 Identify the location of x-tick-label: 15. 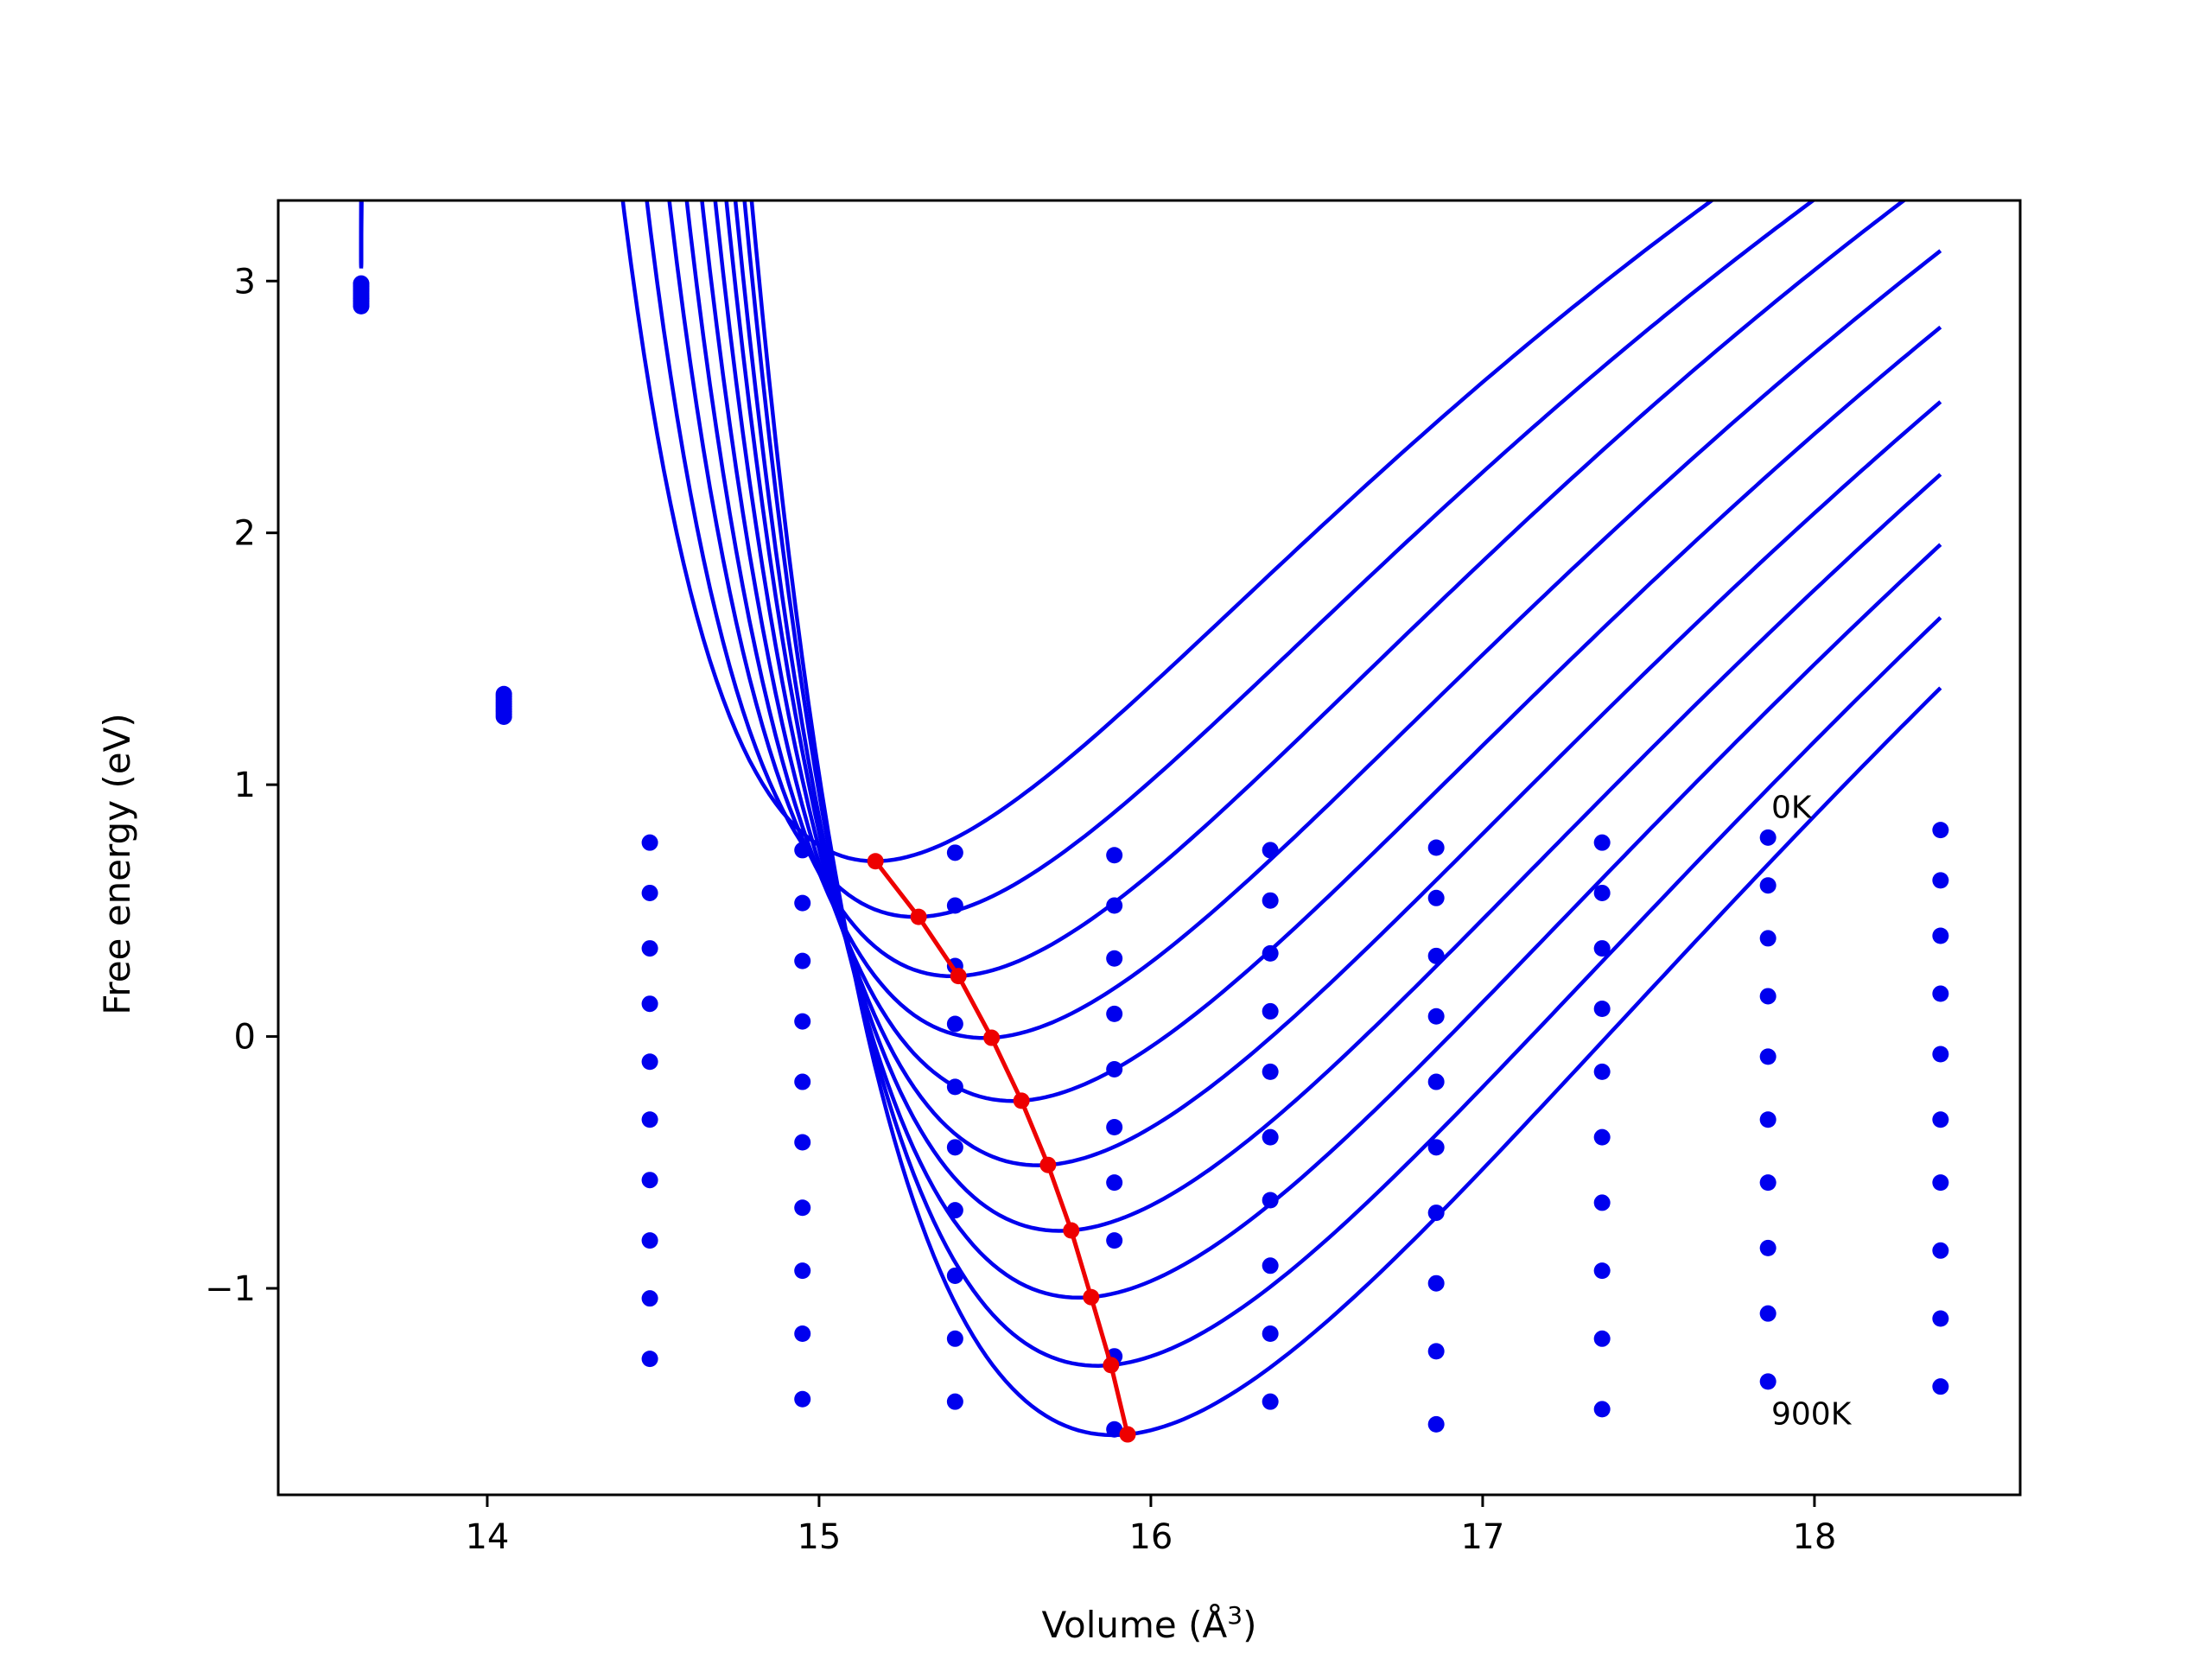
(819, 1537).